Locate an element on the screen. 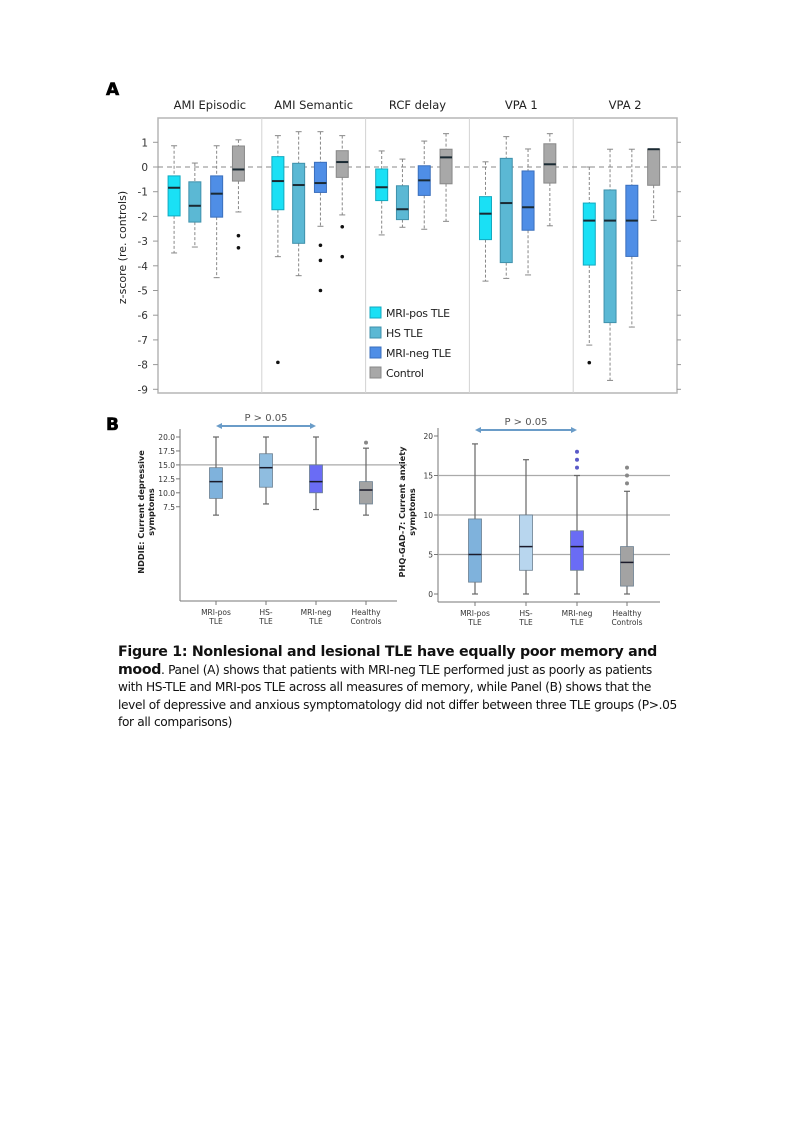 The image size is (793, 1122). legend-label: MRI-neg TLE is located at coordinates (418, 353).